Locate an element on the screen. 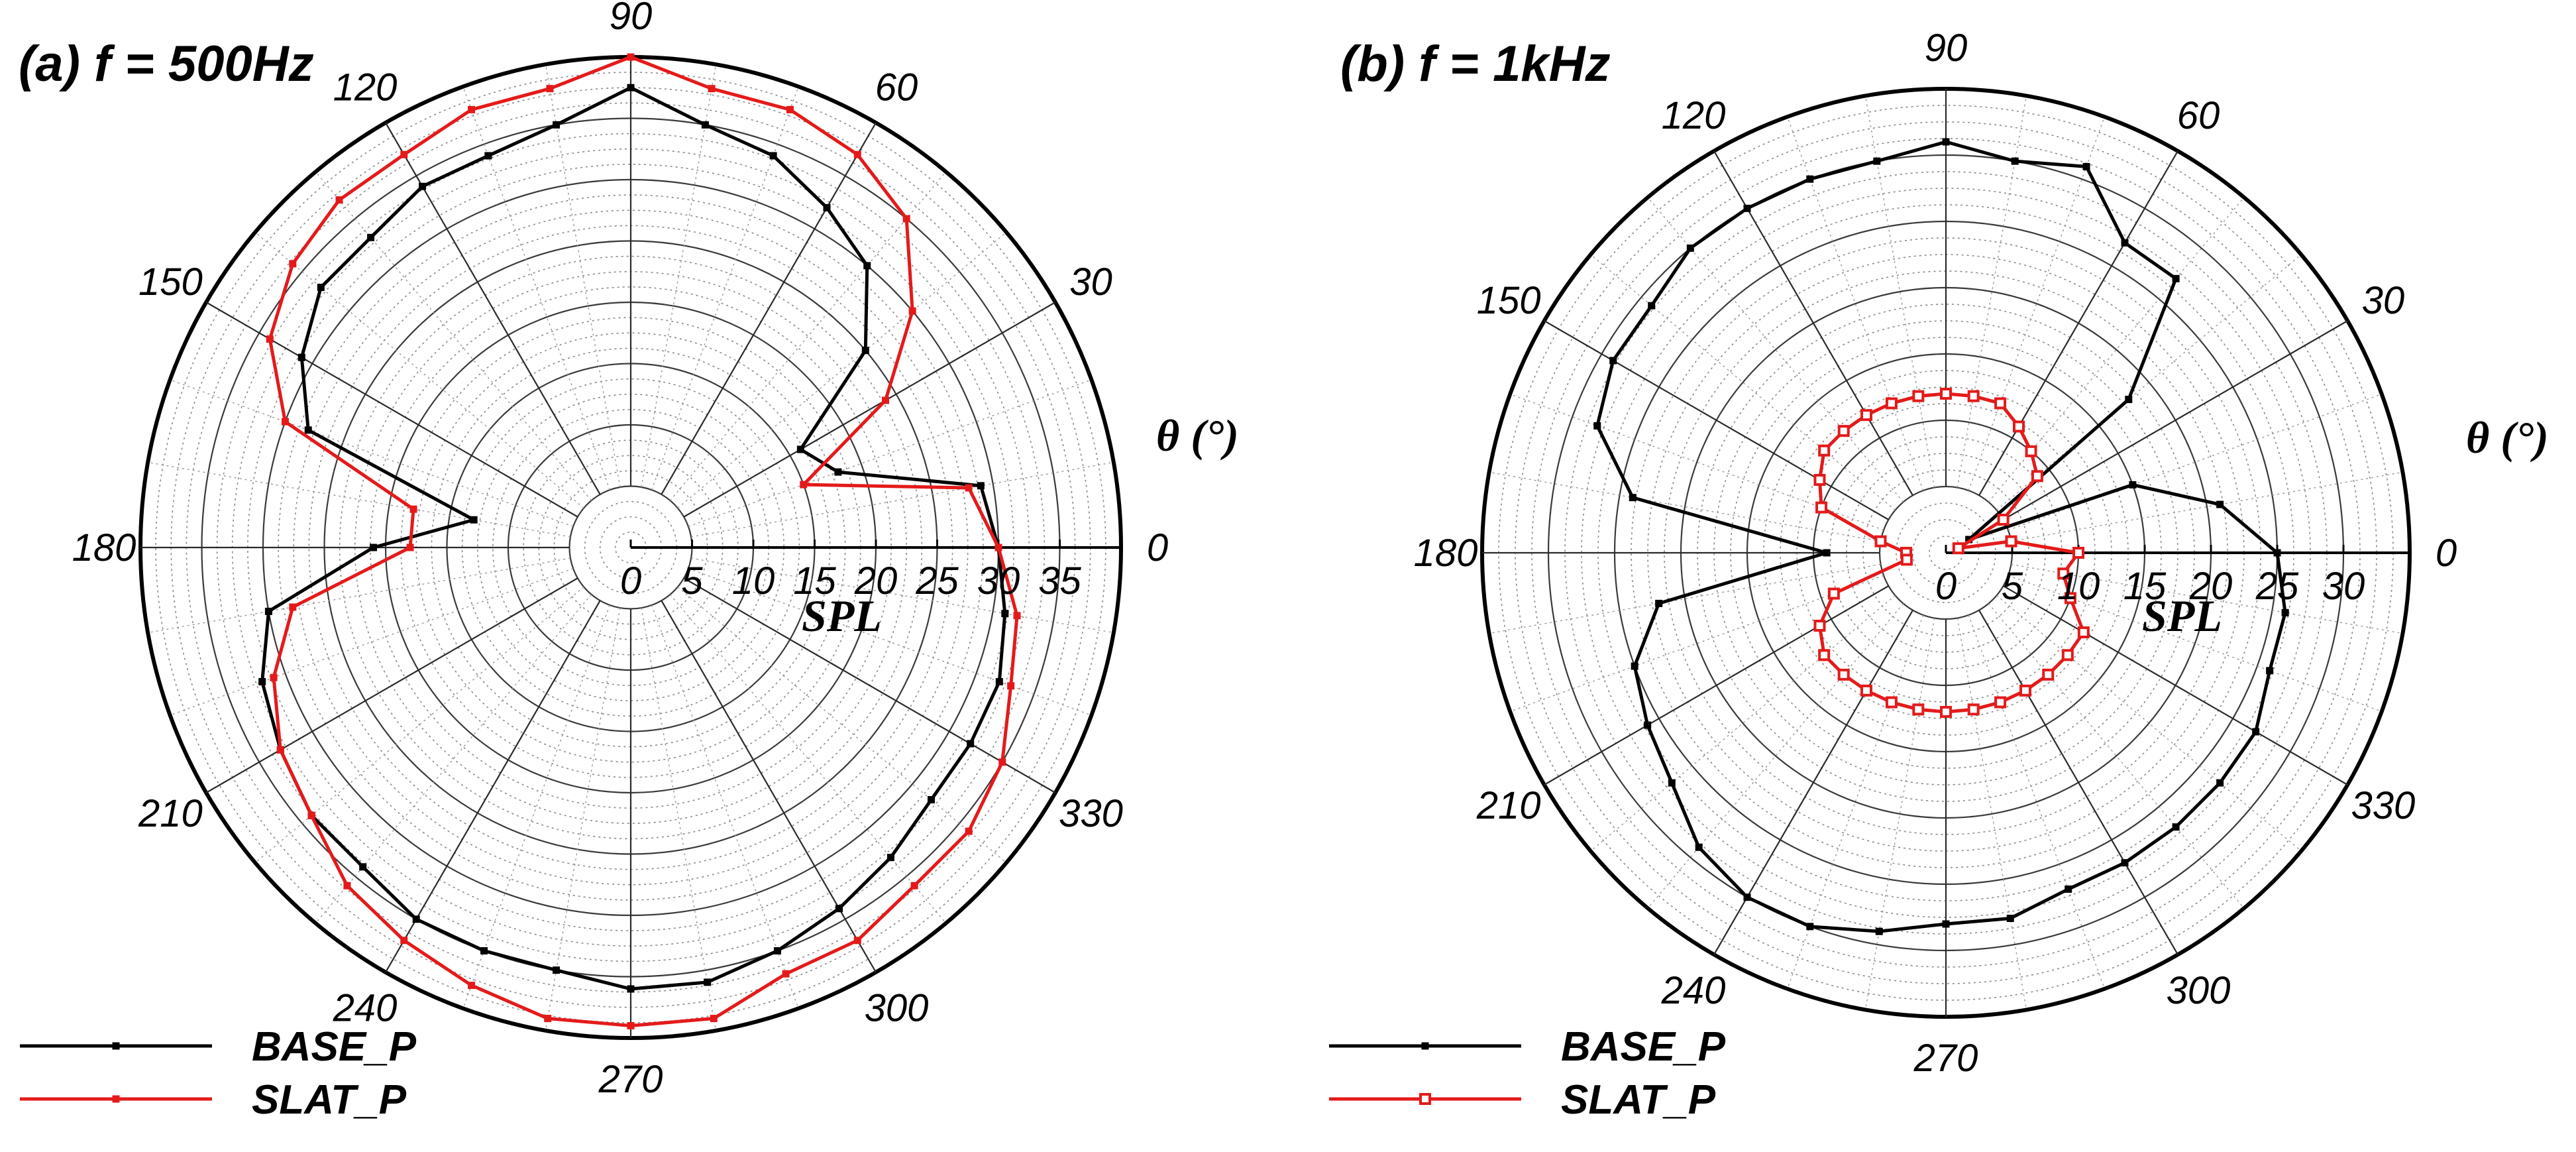  panel-b-title: (b) f = 1kHz is located at coordinates (1475, 64).